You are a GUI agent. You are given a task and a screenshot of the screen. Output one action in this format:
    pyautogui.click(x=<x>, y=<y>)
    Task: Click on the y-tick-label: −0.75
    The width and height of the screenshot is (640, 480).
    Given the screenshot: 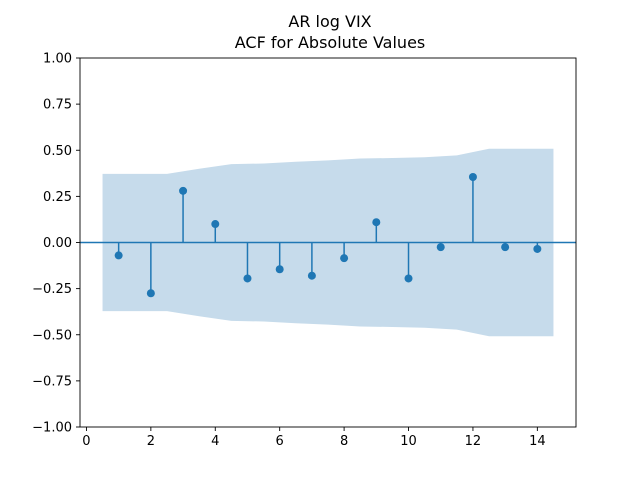 What is the action you would take?
    pyautogui.click(x=52, y=381)
    